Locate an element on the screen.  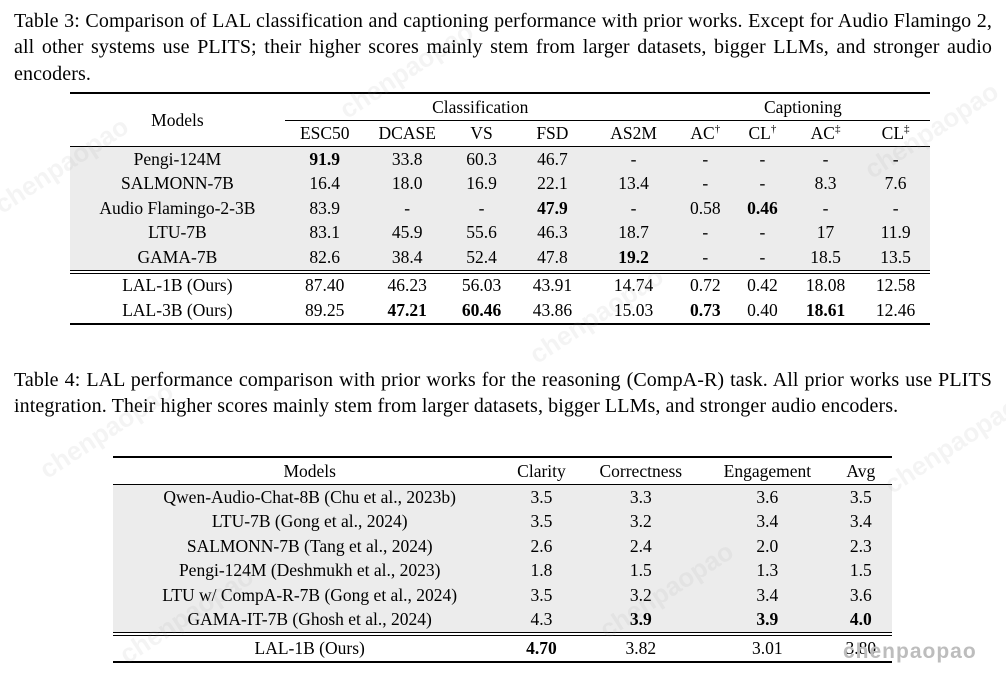
table4-header-row: Models Clarity Correctness Engagement Avg is located at coordinates (502, 471).